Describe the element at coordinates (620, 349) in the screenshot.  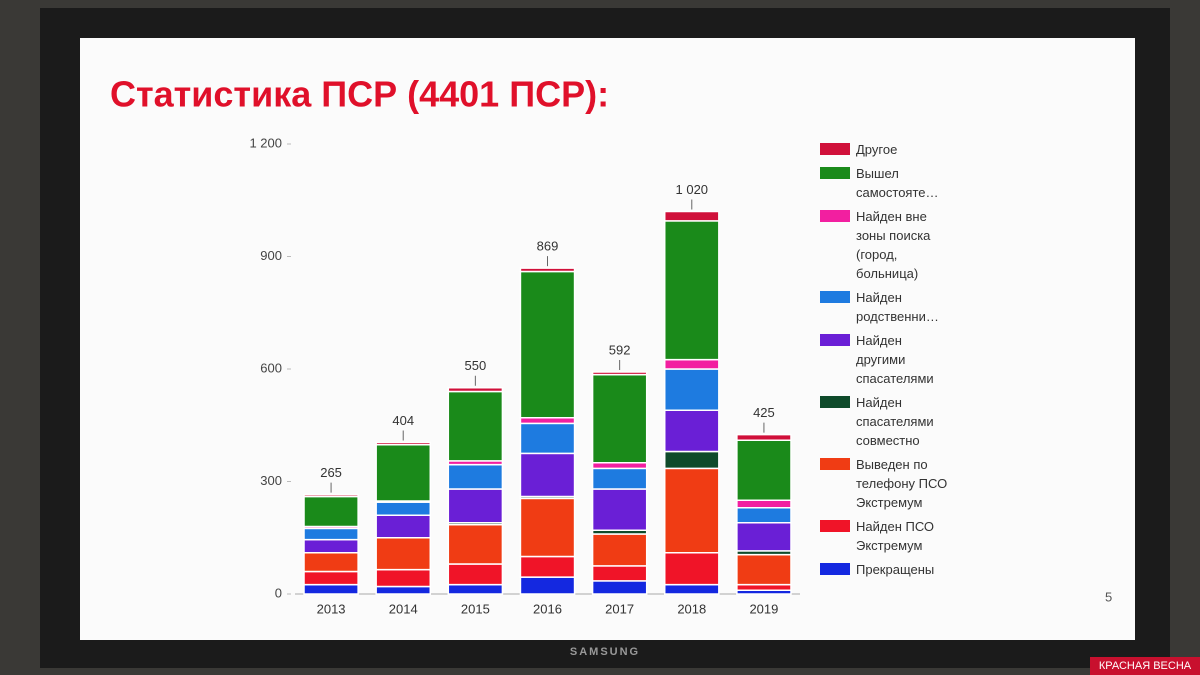
I see `total-label: 592` at that location.